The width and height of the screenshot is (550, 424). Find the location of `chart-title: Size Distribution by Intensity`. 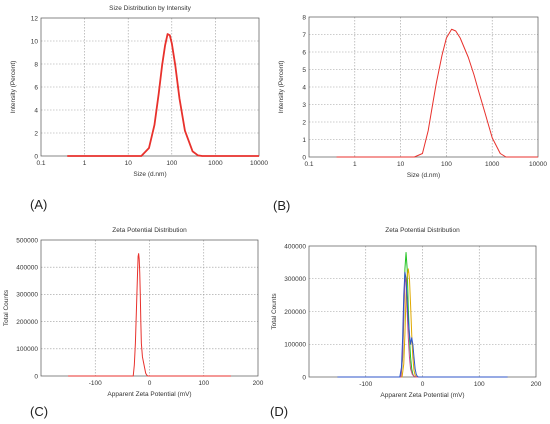

chart-title: Size Distribution by Intensity is located at coordinates (150, 8).